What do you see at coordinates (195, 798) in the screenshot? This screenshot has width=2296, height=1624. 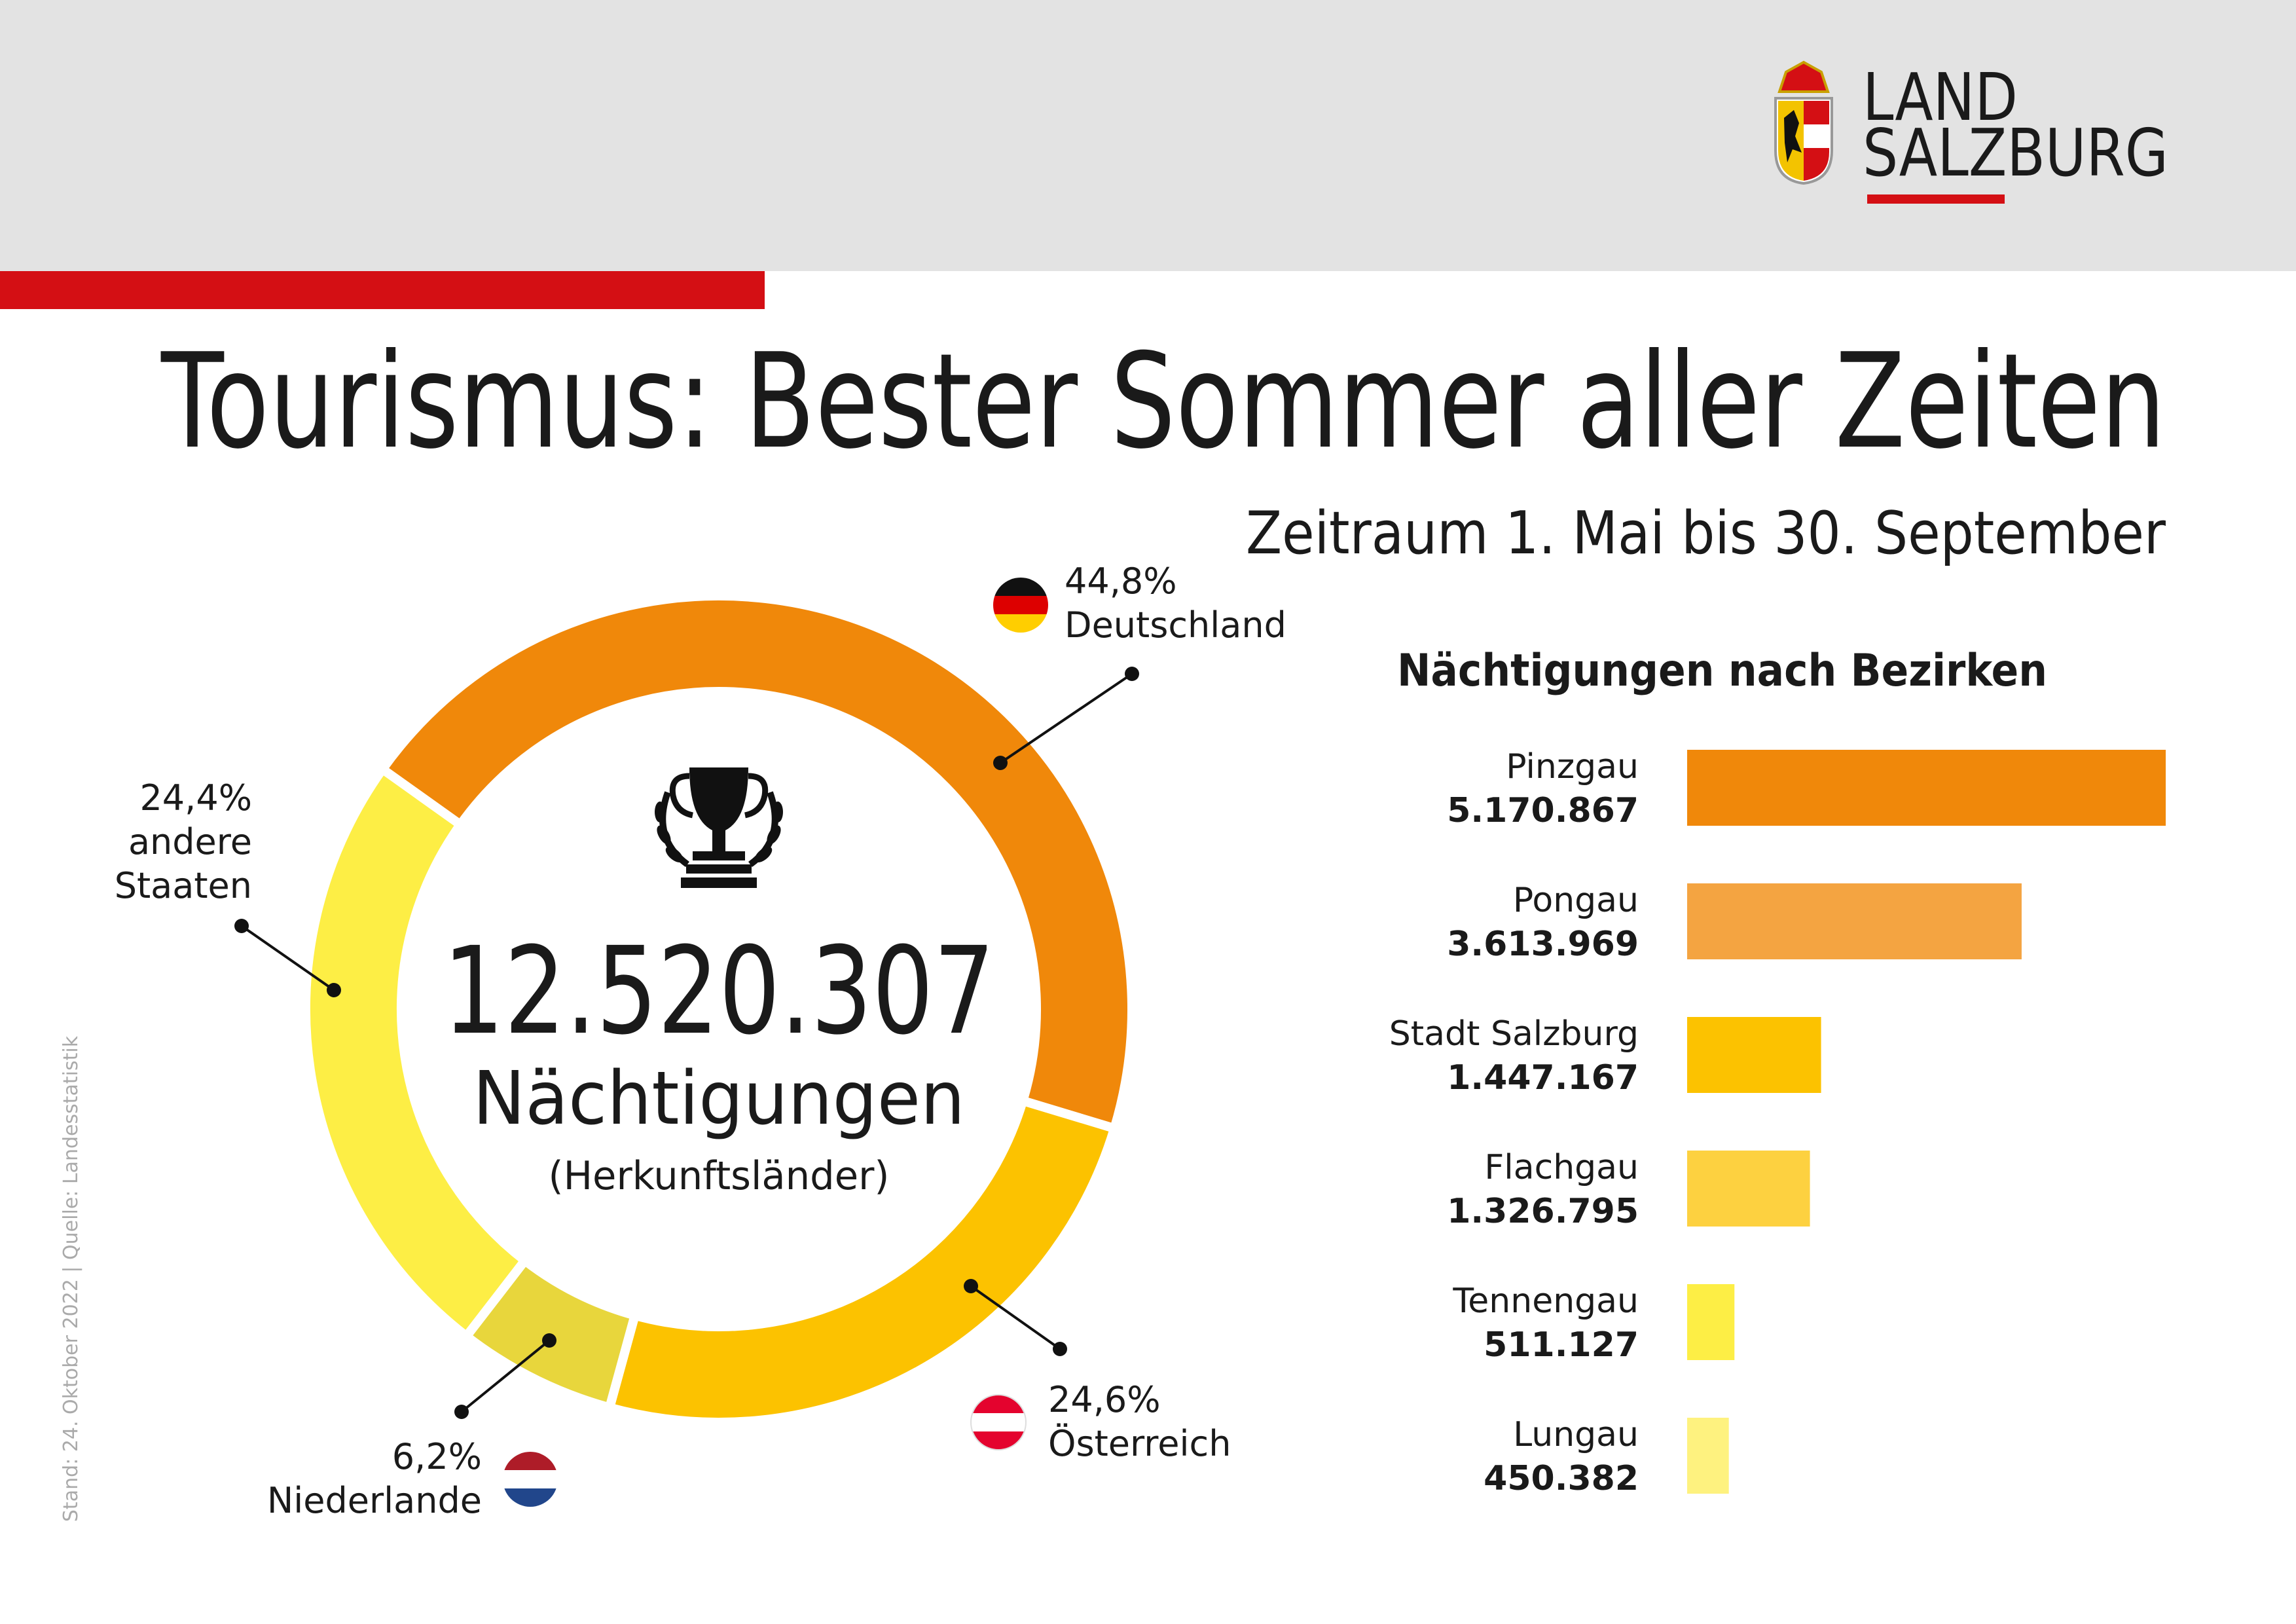 I see `slice-value: 24,4%` at bounding box center [195, 798].